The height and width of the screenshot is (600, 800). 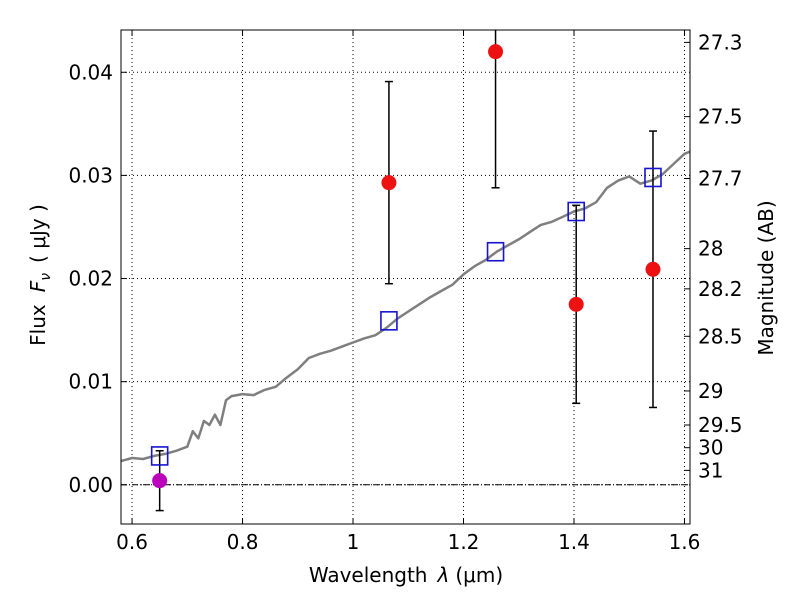 What do you see at coordinates (720, 336) in the screenshot?
I see `y2-tick-label: 28.5` at bounding box center [720, 336].